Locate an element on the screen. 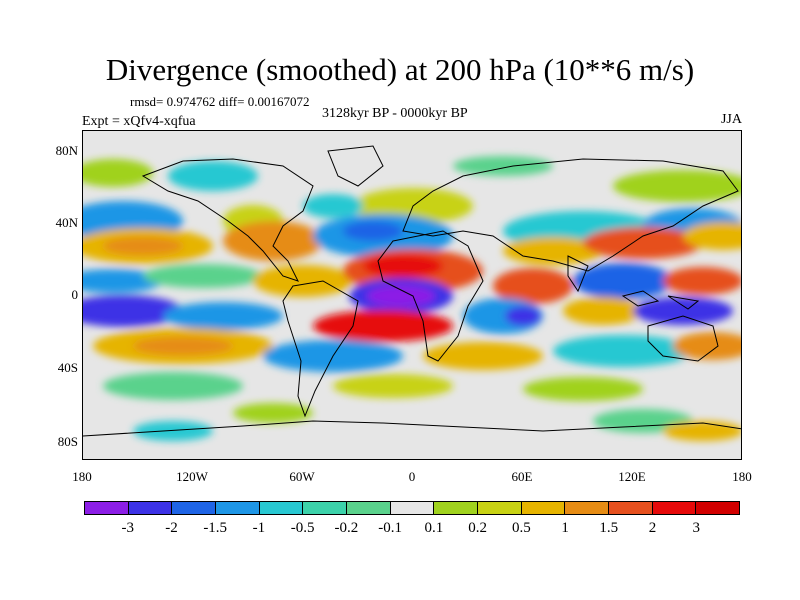 Image resolution: width=800 pixels, height=600 pixels. colorbar-label: -1.5 is located at coordinates (215, 528).